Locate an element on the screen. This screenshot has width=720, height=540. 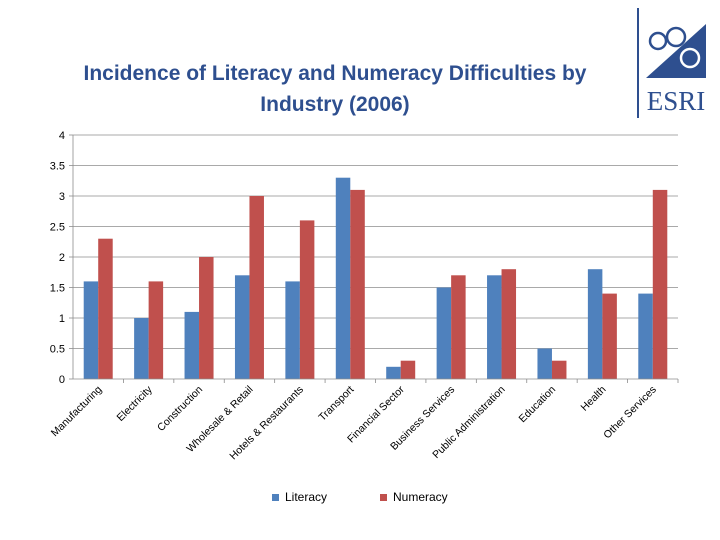
x-tick-label: Electricity is located at coordinates (134, 403).